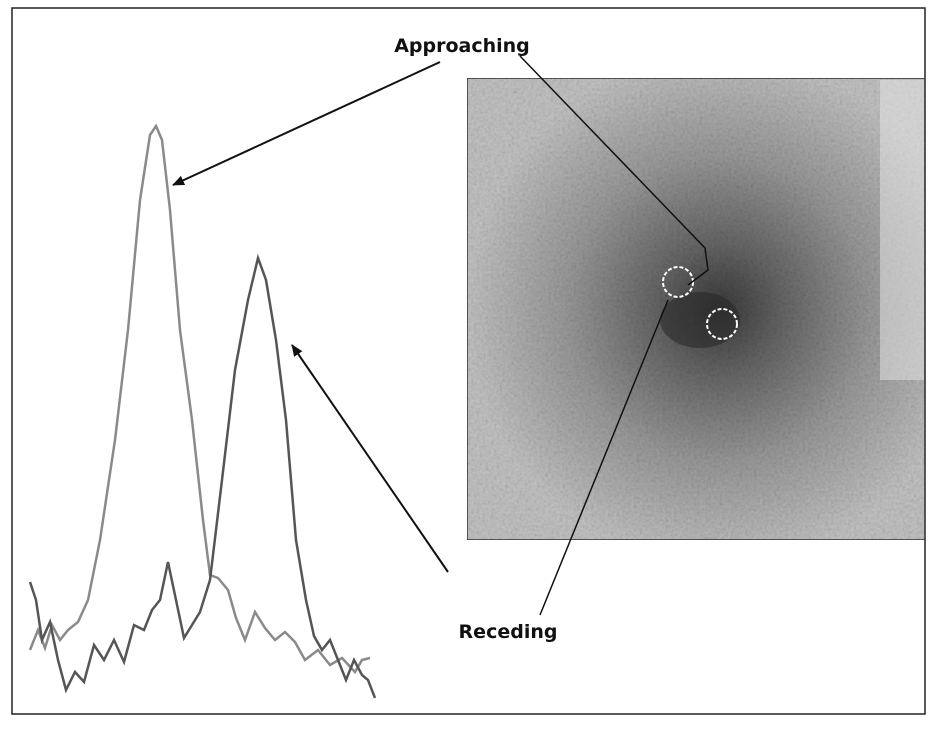 The width and height of the screenshot is (933, 732). What do you see at coordinates (370, 458) in the screenshot?
I see `receding-arrow` at bounding box center [370, 458].